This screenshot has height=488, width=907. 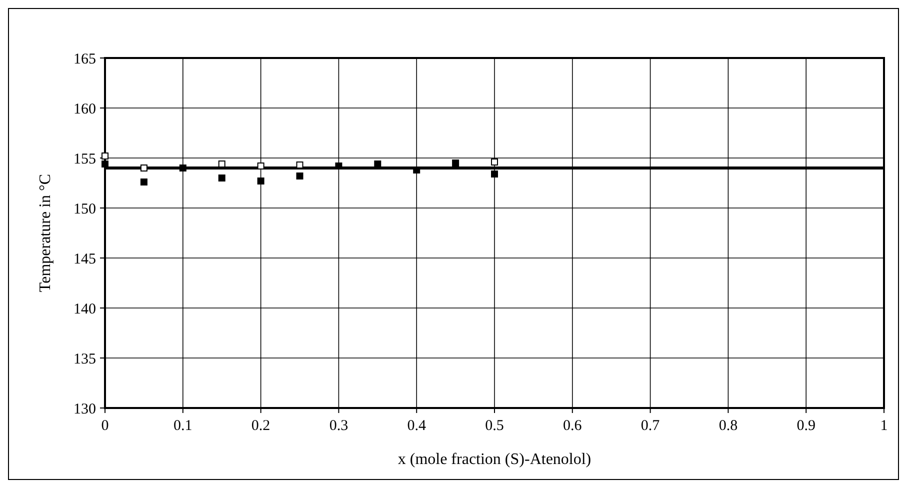 What do you see at coordinates (338, 426) in the screenshot?
I see `x-tick-label: 0.3` at bounding box center [338, 426].